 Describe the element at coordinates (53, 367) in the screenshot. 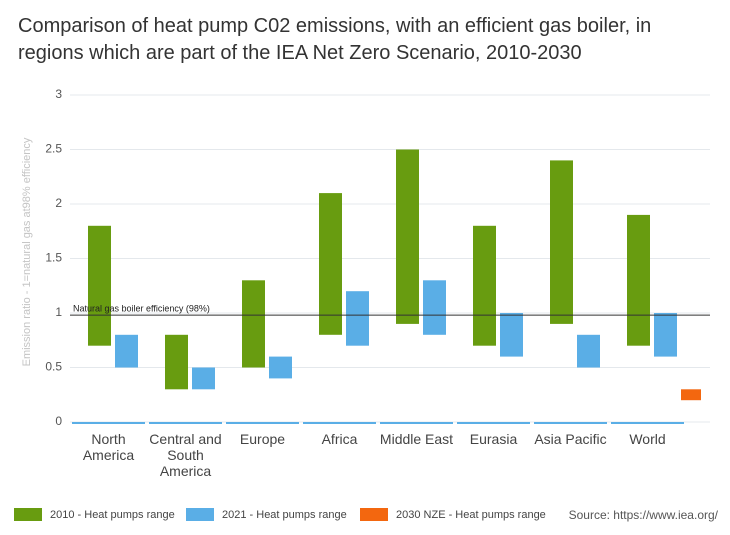

I see `y-tick-label: 0.5` at that location.